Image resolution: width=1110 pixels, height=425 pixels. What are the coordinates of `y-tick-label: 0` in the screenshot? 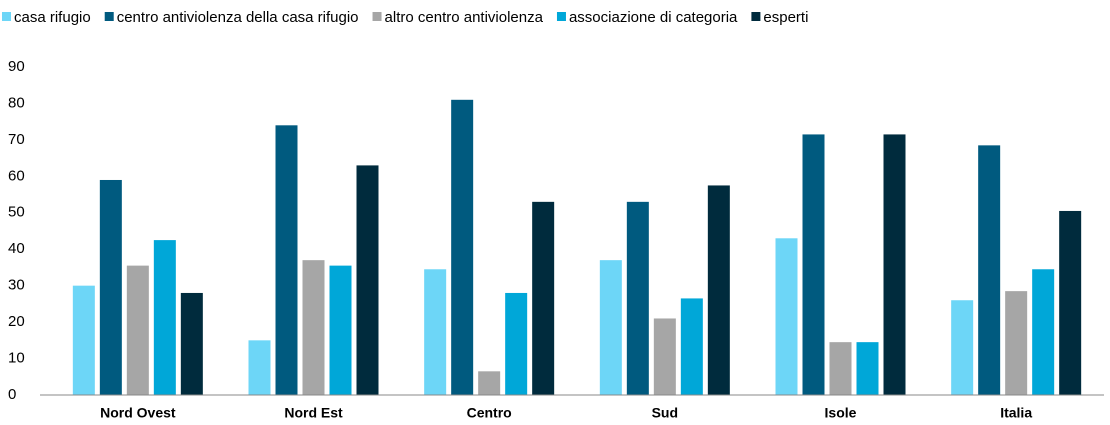 It's located at (12, 394).